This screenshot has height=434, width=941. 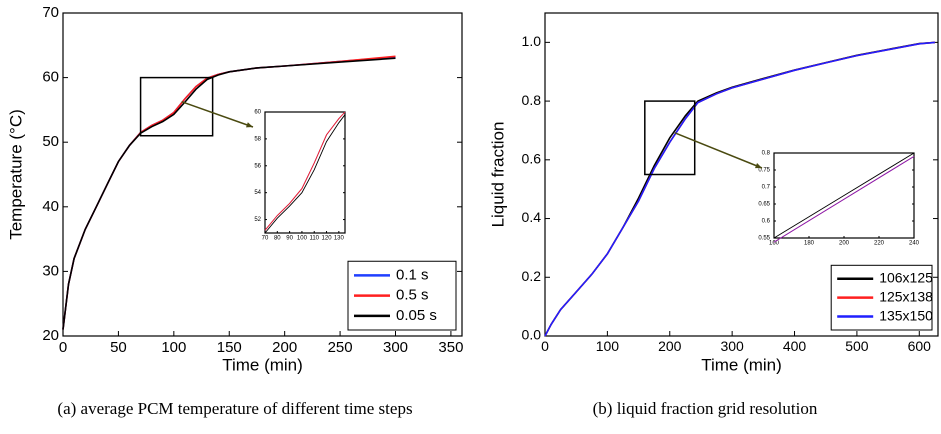 What do you see at coordinates (257, 220) in the screenshot?
I see `y-tick-label: 52` at bounding box center [257, 220].